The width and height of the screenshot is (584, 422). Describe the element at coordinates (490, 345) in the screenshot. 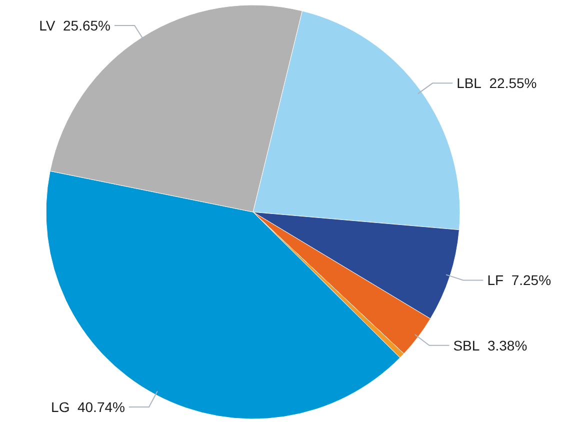

I see `slice-label: SBL 3.38%` at that location.